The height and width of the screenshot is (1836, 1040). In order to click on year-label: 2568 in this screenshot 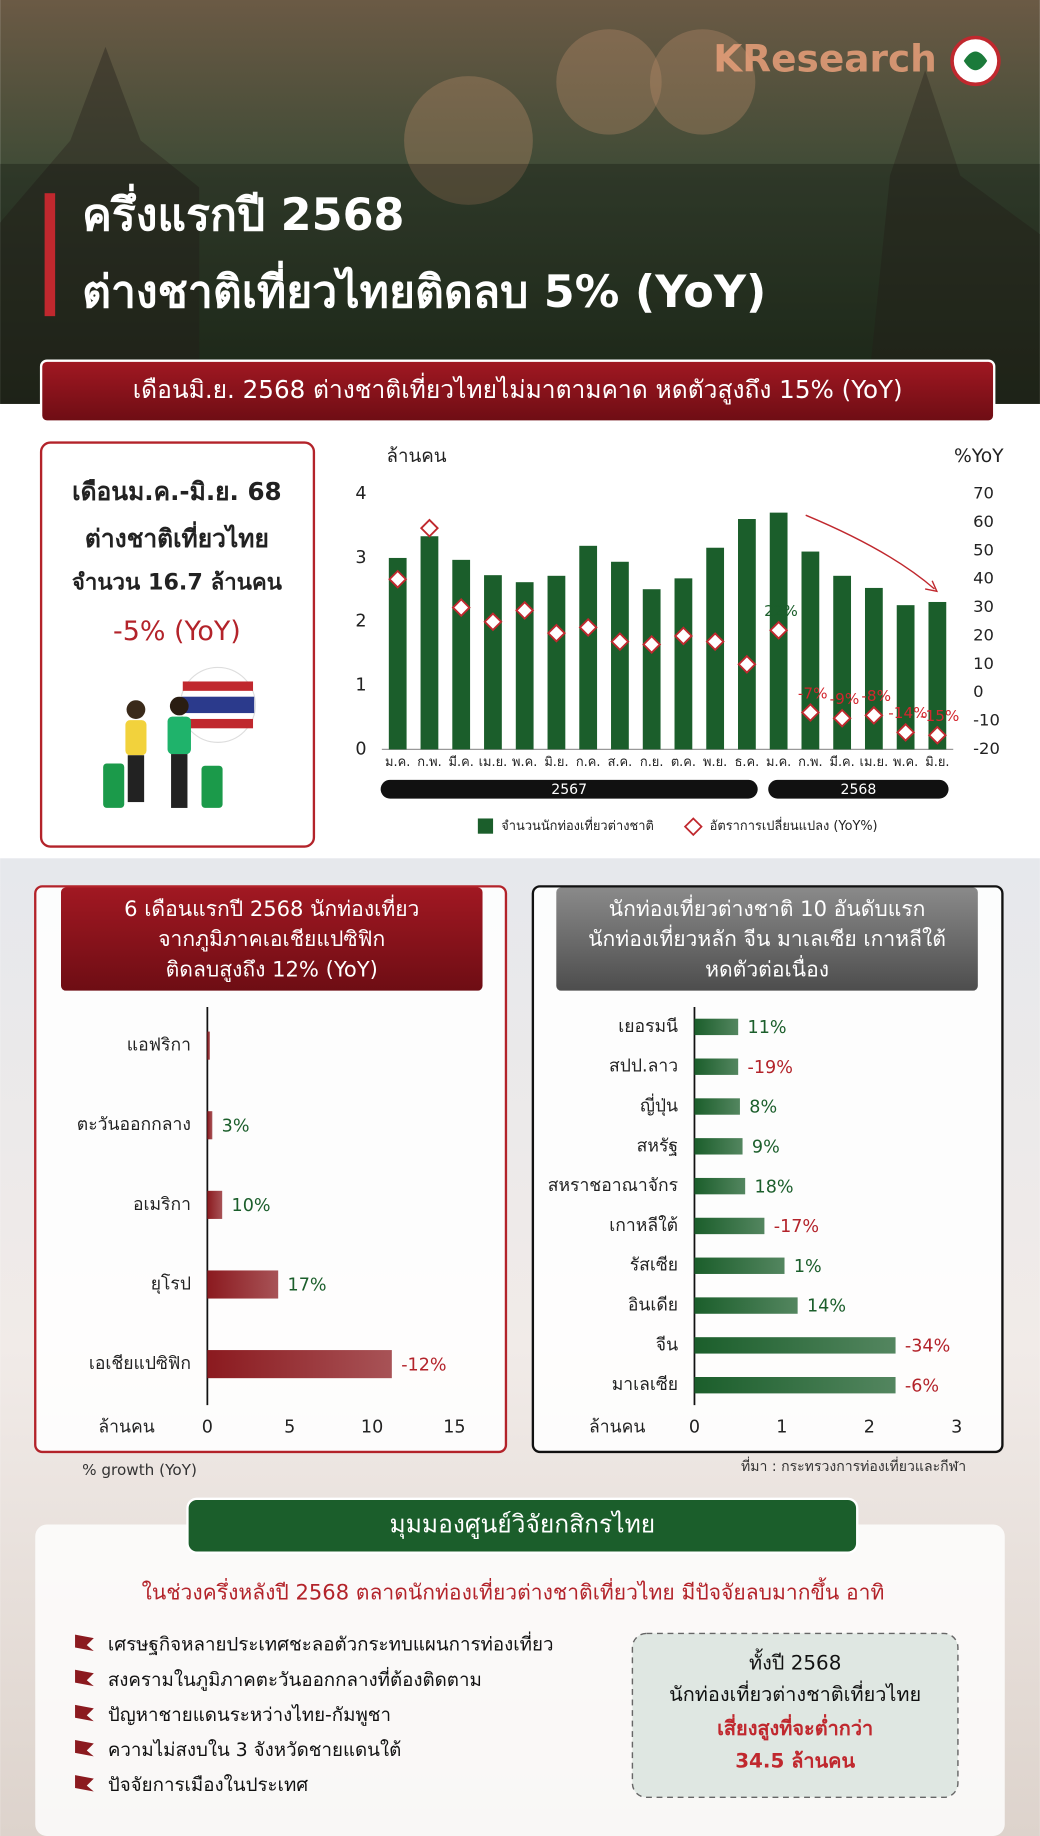, I will do `click(859, 790)`.